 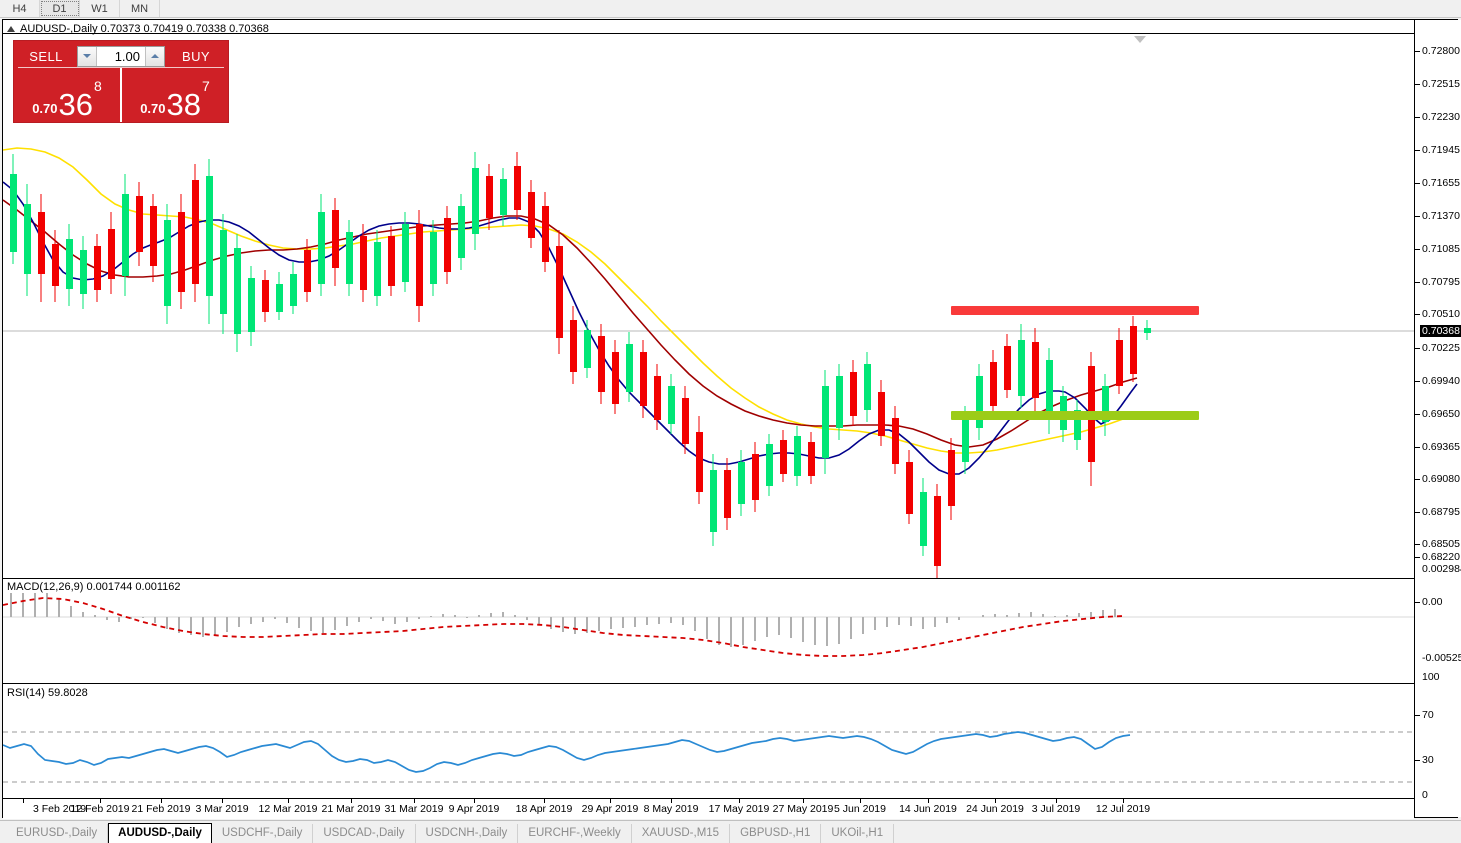 I want to click on rsi-tick-0: 100, so click(x=1431, y=677).